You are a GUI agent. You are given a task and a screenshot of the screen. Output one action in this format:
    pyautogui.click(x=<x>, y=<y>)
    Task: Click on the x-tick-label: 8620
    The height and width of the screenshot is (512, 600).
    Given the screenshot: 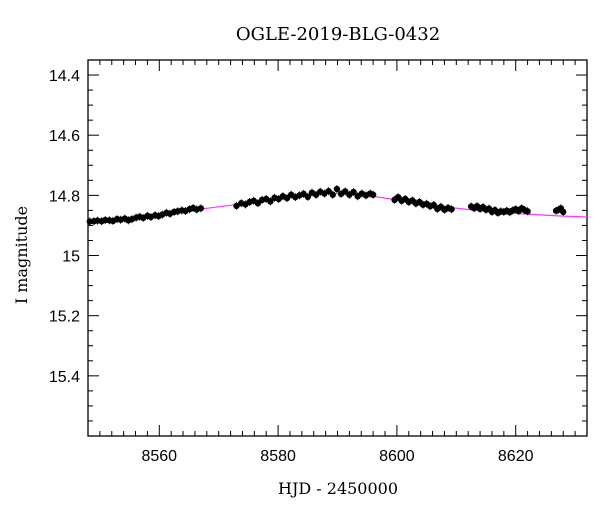 What is the action you would take?
    pyautogui.click(x=516, y=456)
    